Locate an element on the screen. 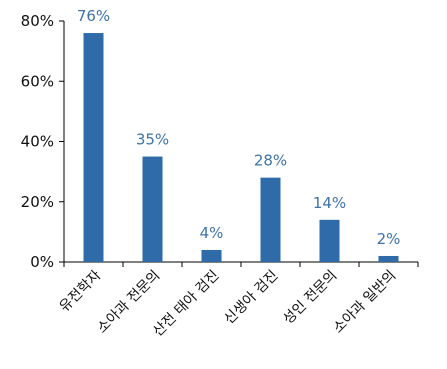 Image resolution: width=447 pixels, height=369 pixels. y-tick-label: 0% is located at coordinates (42, 262).